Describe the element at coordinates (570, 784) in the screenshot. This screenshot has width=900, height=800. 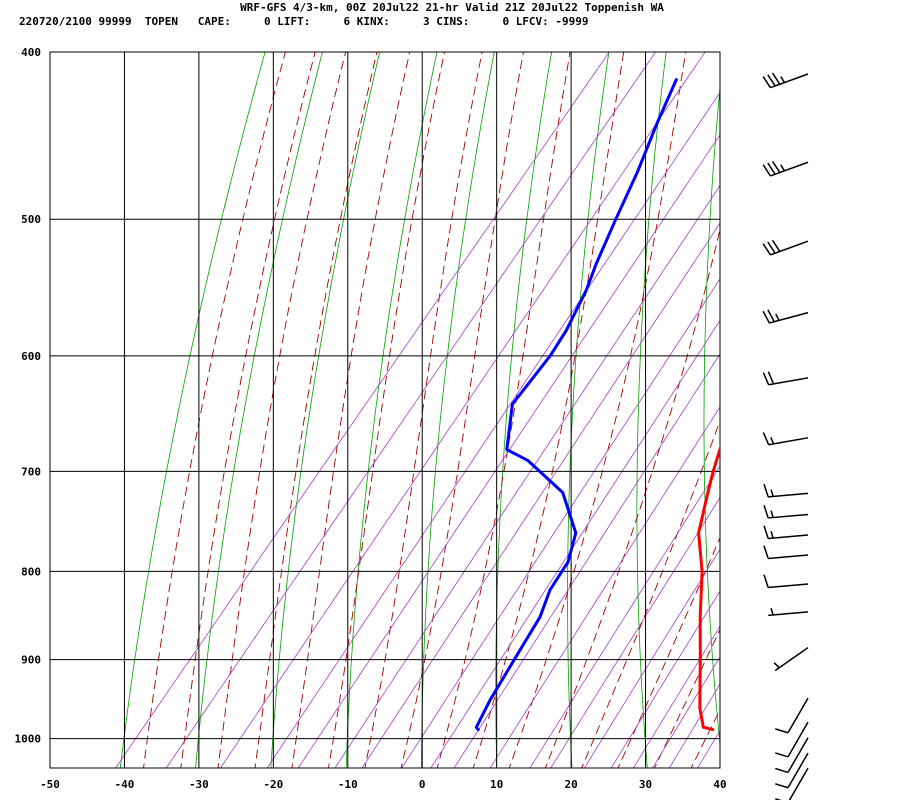
I see `temperature-tick-label: 20` at that location.